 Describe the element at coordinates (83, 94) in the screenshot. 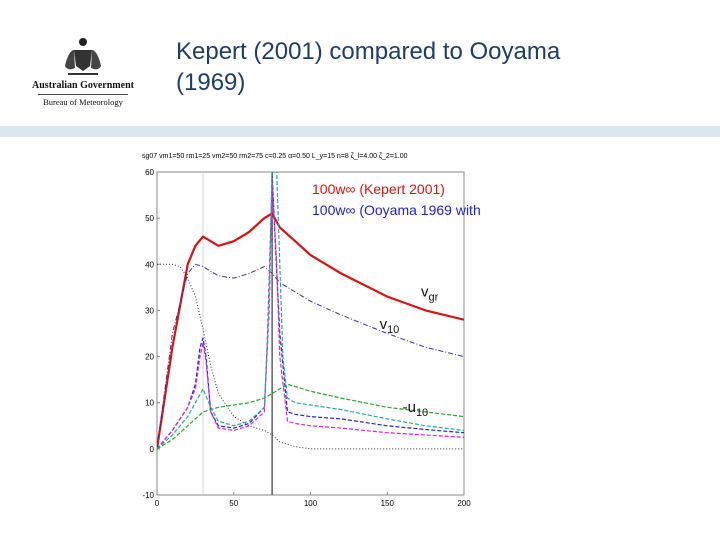

I see `logo-divider` at that location.